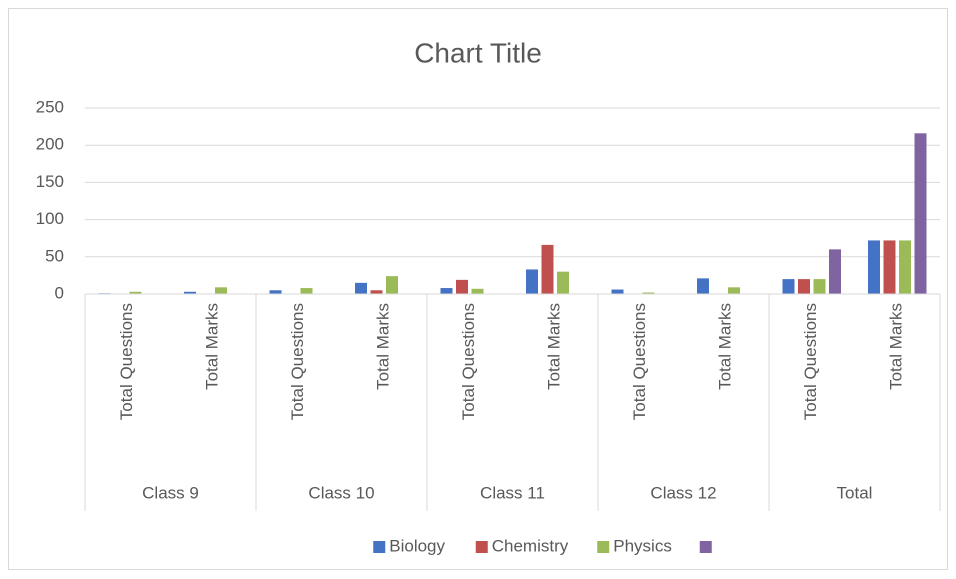 This screenshot has height=579, width=956. I want to click on y-tick-label: 200, so click(50, 144).